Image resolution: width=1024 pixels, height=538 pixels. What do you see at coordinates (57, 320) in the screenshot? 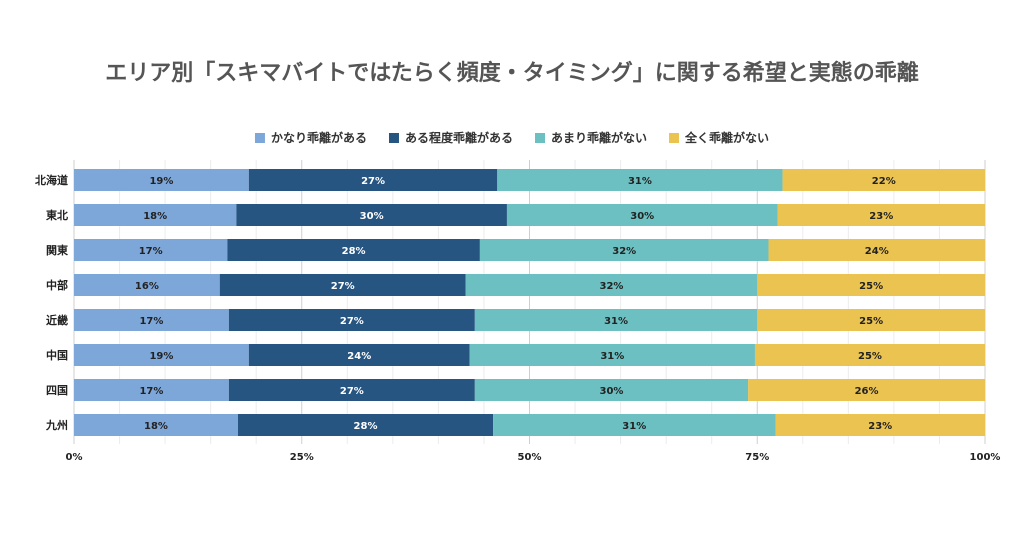
I see `category-label: 近畿` at bounding box center [57, 320].